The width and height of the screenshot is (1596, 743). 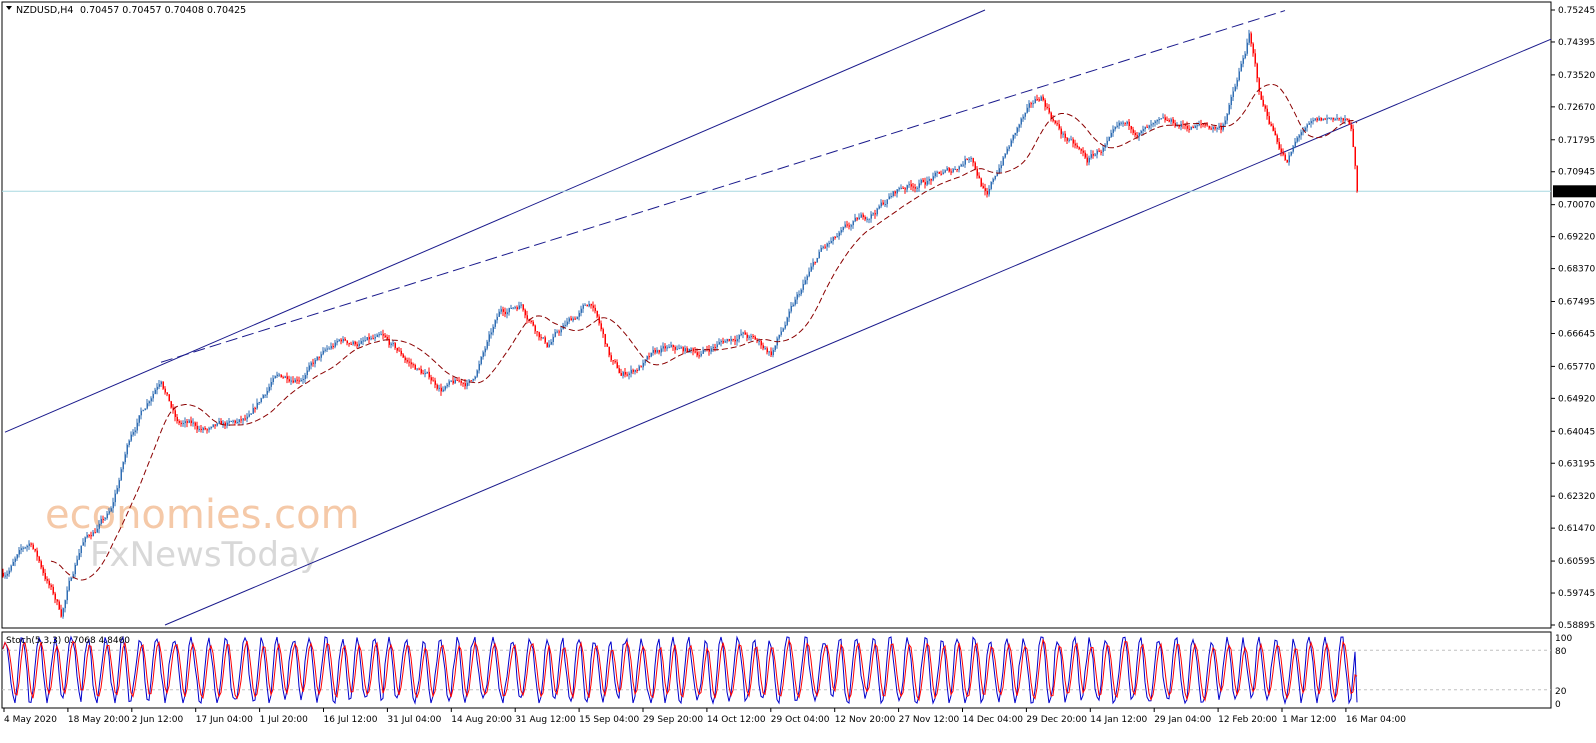 I want to click on collapse-triangle-icon, so click(x=9, y=8).